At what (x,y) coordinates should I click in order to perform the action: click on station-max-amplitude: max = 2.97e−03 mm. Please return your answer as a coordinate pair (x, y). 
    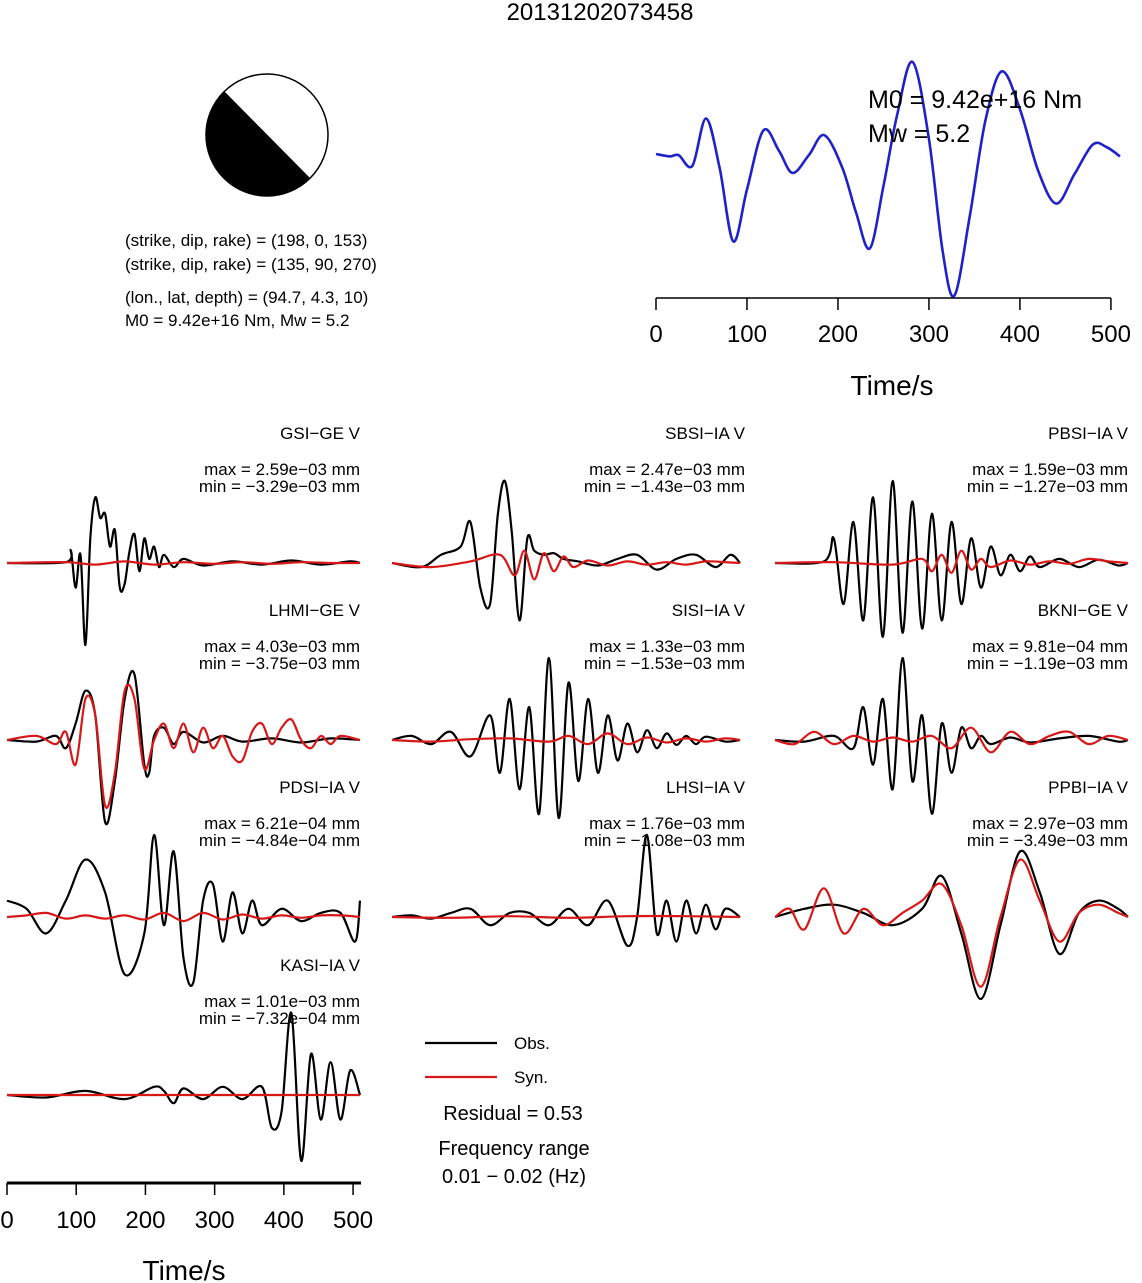
    Looking at the image, I should click on (1050, 823).